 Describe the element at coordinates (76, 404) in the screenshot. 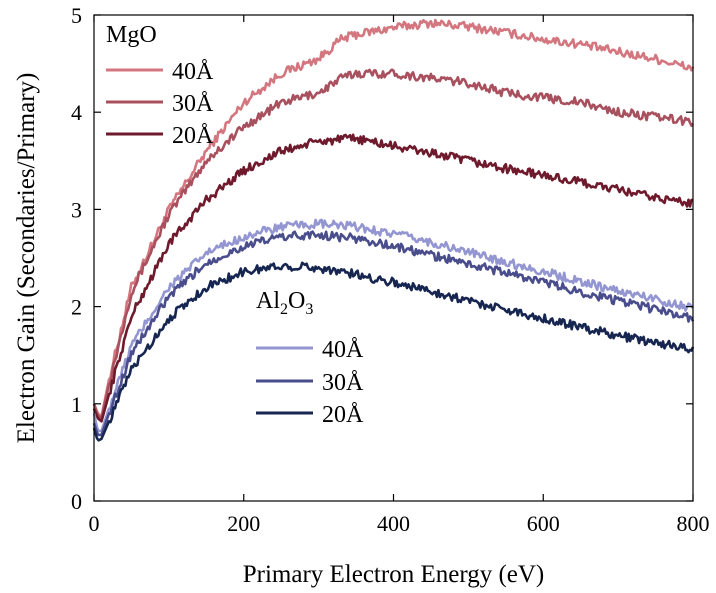

I see `y-tick-label: 1` at that location.